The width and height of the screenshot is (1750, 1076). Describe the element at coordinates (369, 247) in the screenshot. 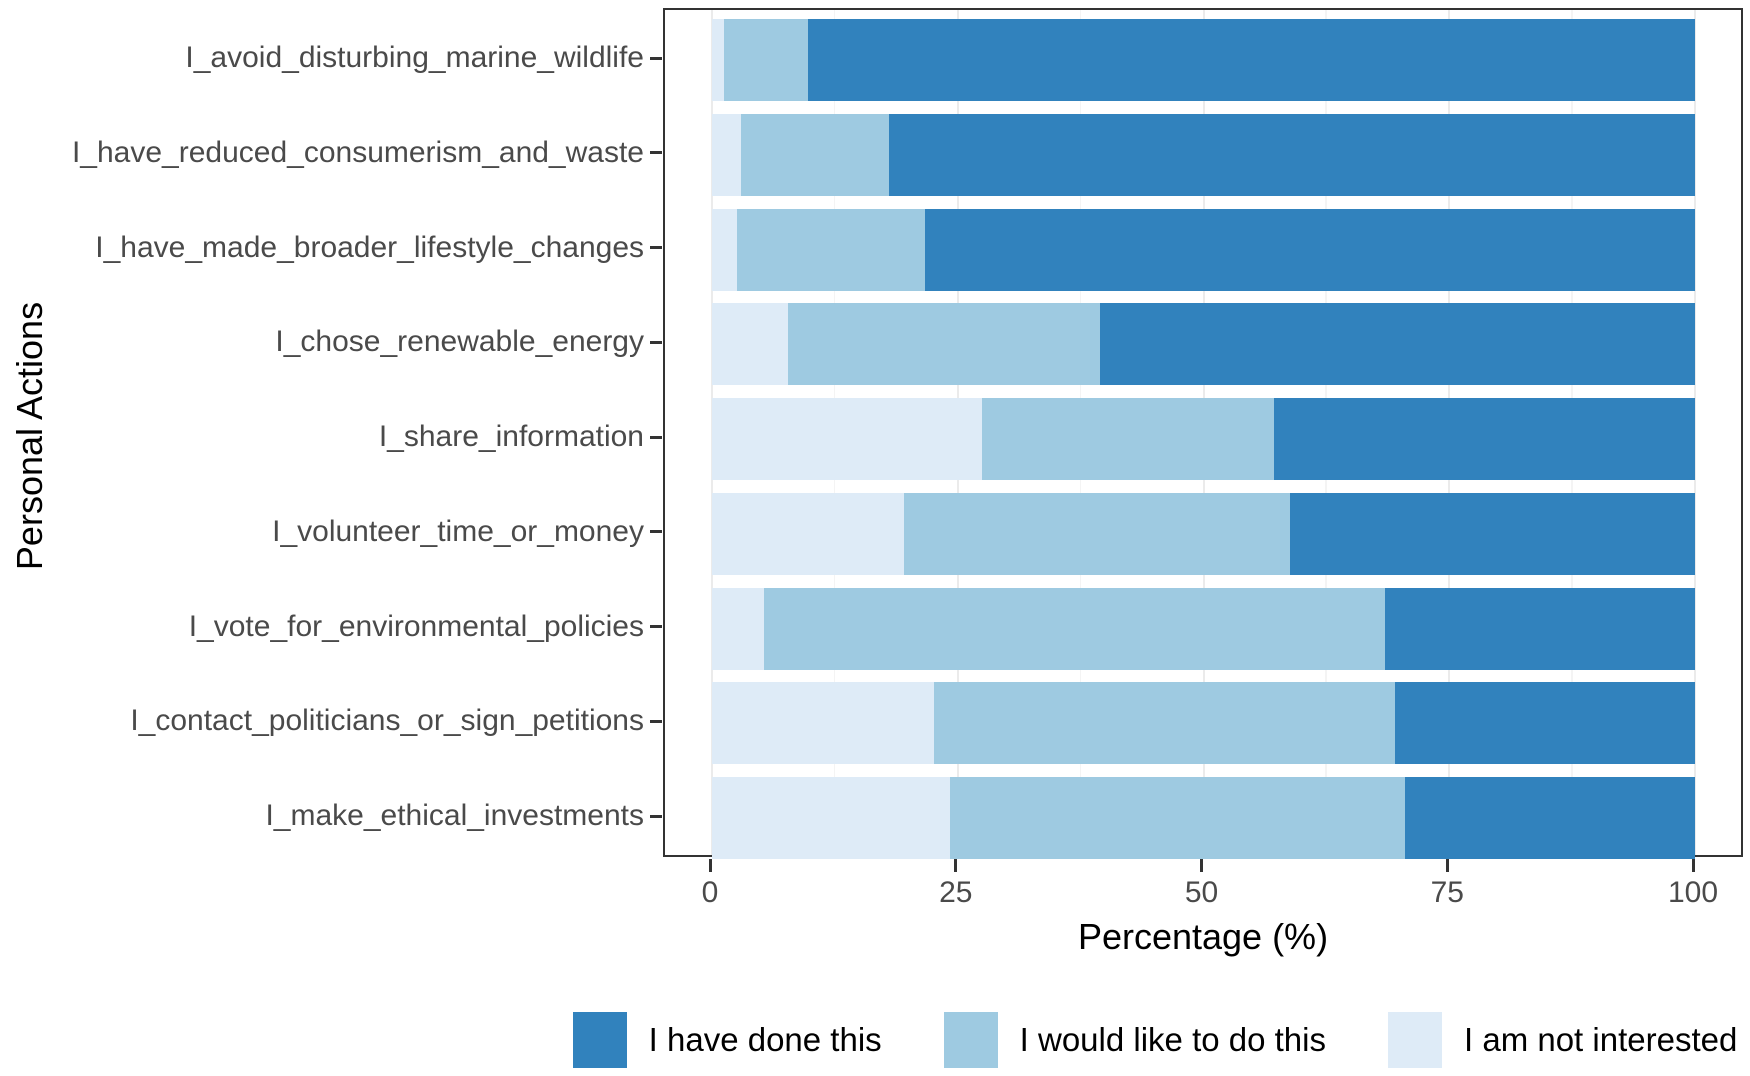

I see `y-category-label: I_have_made_broader_lifestyle_changes` at that location.